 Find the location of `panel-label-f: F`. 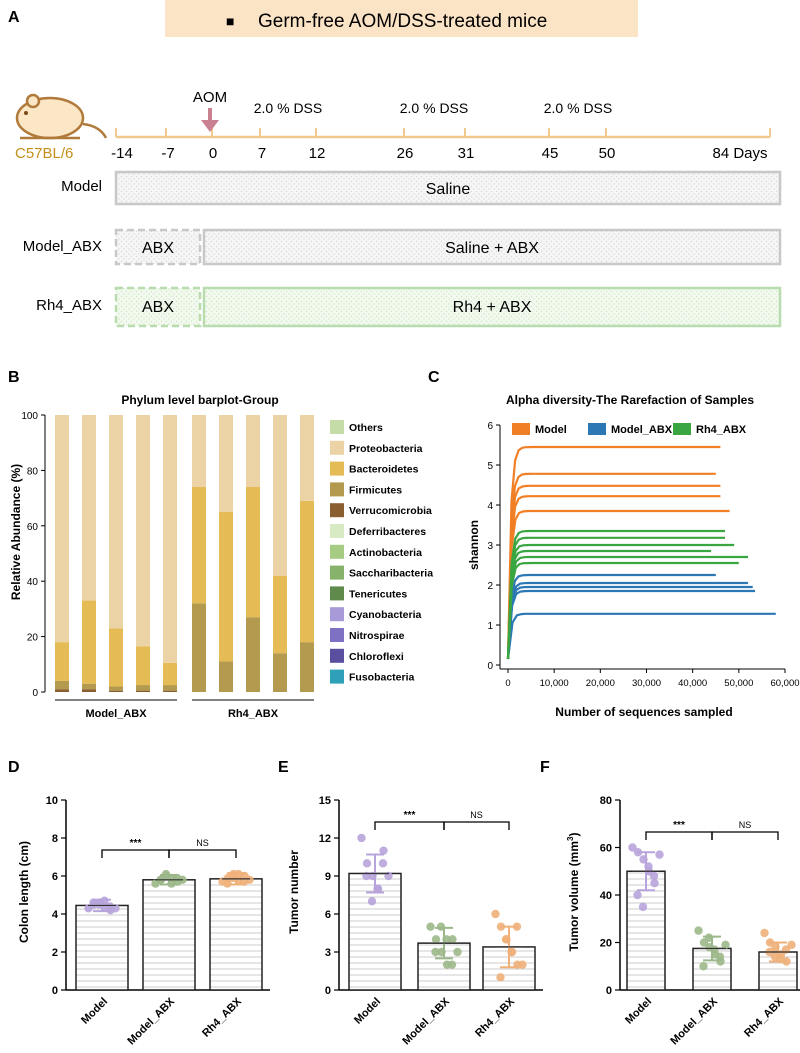

panel-label-f: F is located at coordinates (545, 767).